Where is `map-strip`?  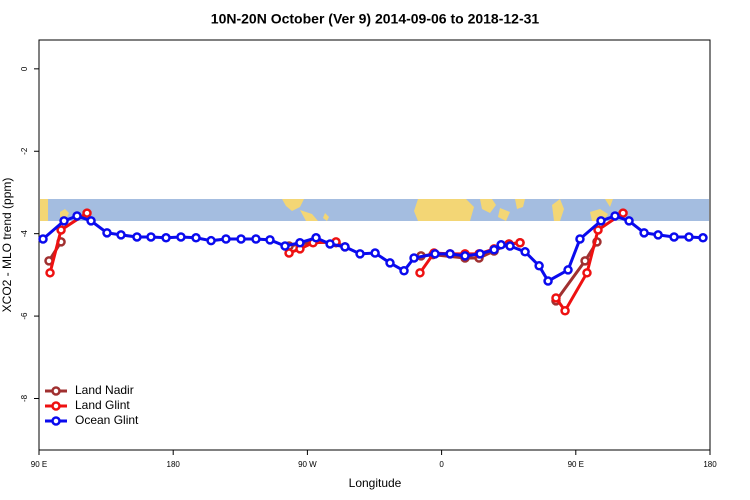 map-strip is located at coordinates (374, 210).